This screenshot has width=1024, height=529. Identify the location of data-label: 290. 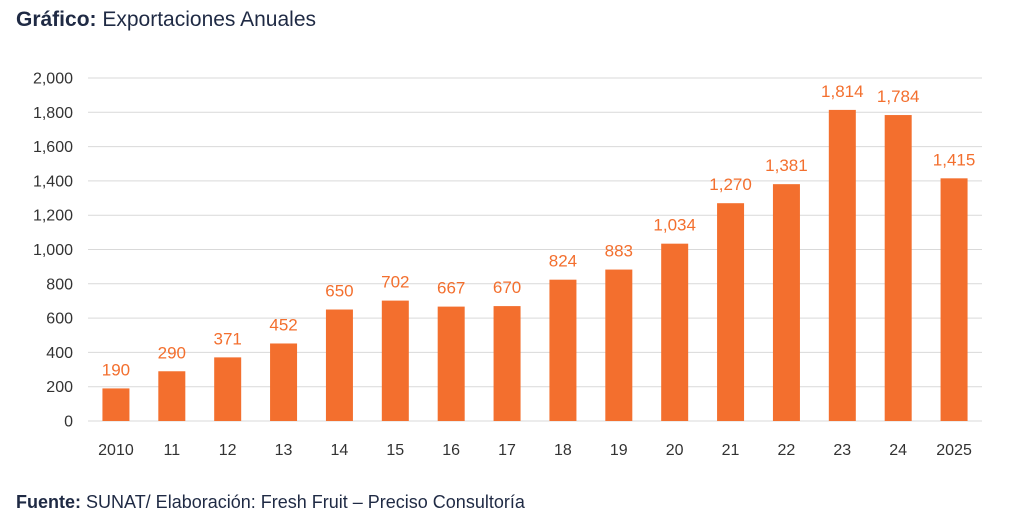
(172, 352).